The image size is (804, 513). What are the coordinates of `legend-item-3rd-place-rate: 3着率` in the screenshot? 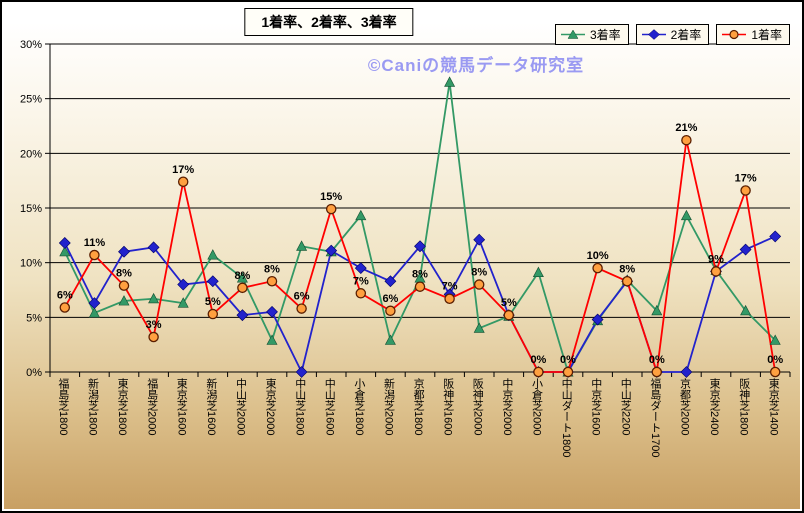 It's located at (591, 34).